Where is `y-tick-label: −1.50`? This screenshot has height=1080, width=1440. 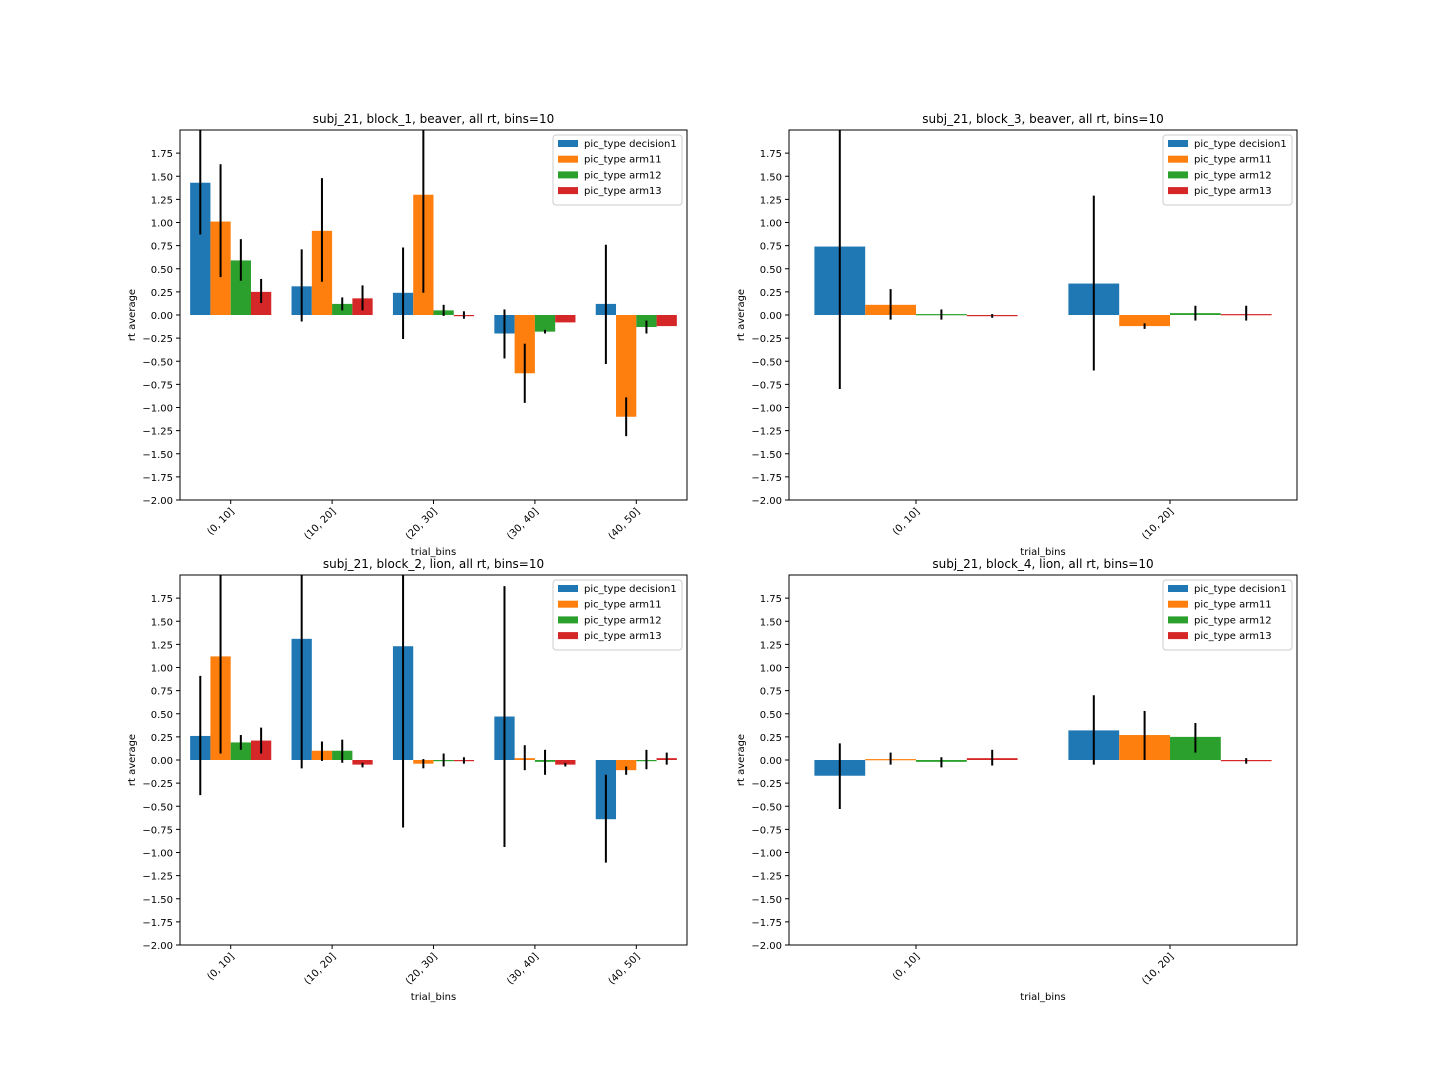 y-tick-label: −1.50 is located at coordinates (157, 455).